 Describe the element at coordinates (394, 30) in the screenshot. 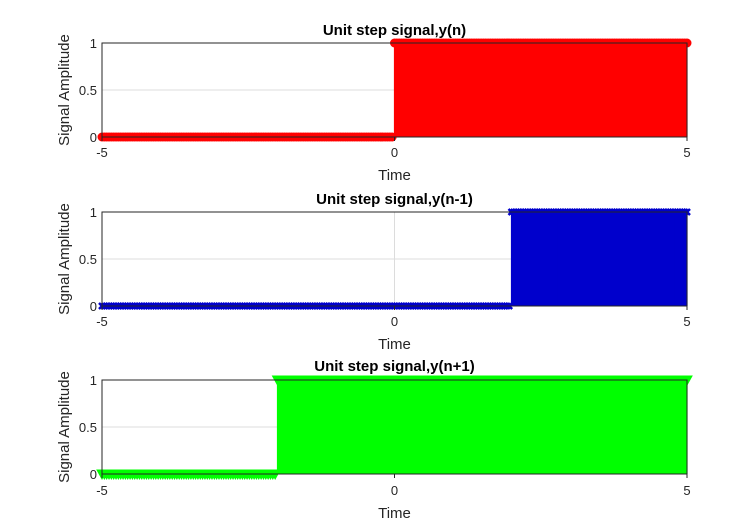

I see `plot-title: Unit step signal,y(n)` at that location.